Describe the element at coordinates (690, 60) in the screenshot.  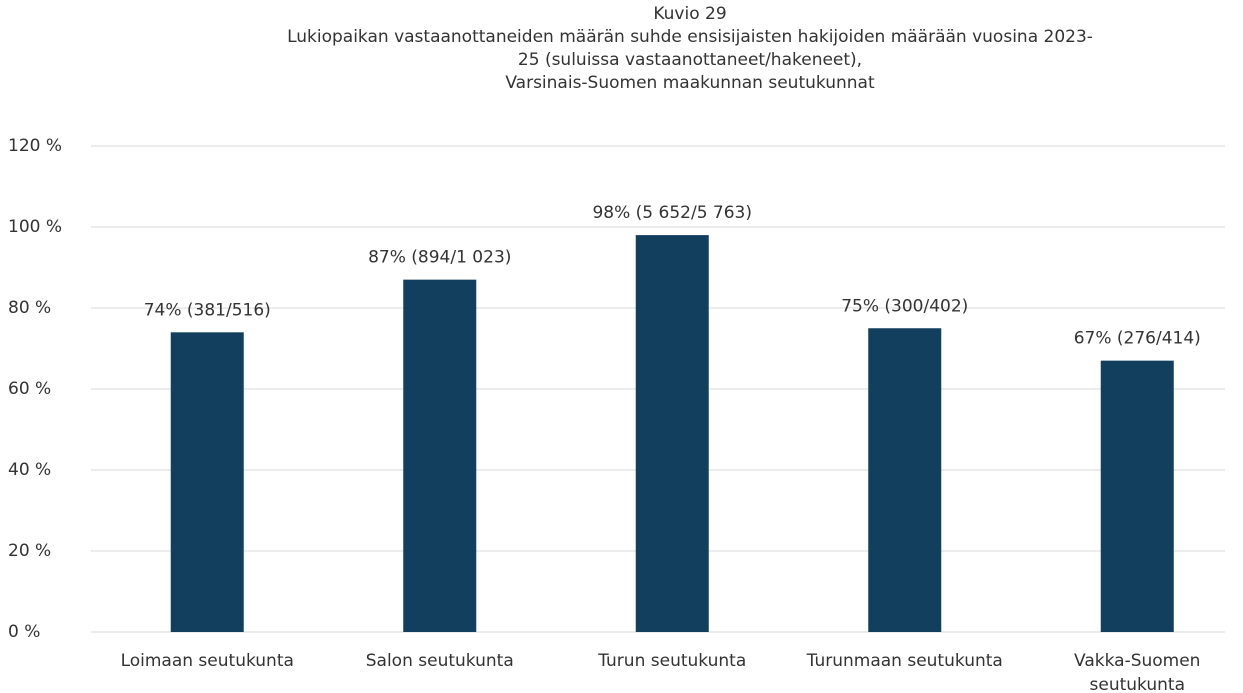
I see `chart-title: 25 (suluissa vastaanottaneet/hakeneet),` at that location.